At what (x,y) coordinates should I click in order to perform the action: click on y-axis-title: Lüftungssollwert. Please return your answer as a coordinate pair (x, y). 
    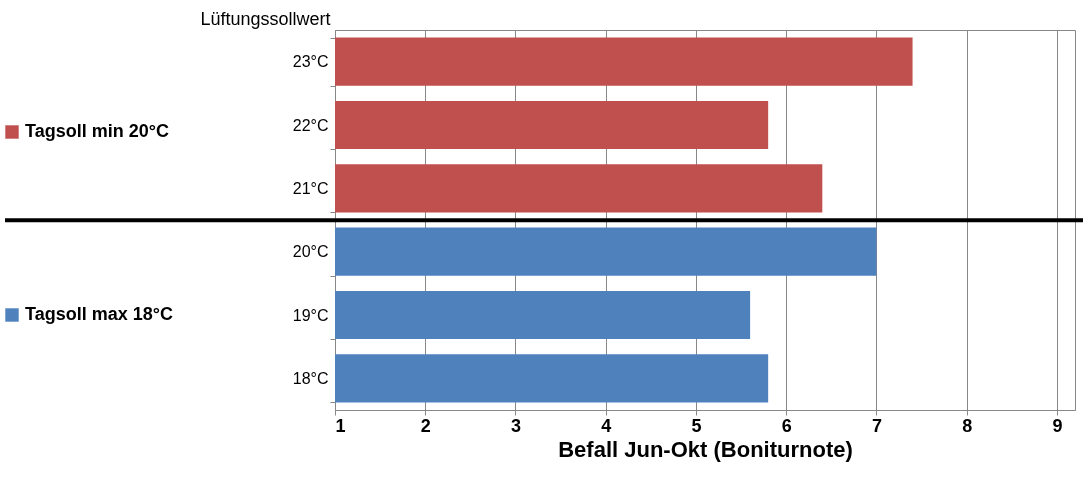
    Looking at the image, I should click on (265, 18).